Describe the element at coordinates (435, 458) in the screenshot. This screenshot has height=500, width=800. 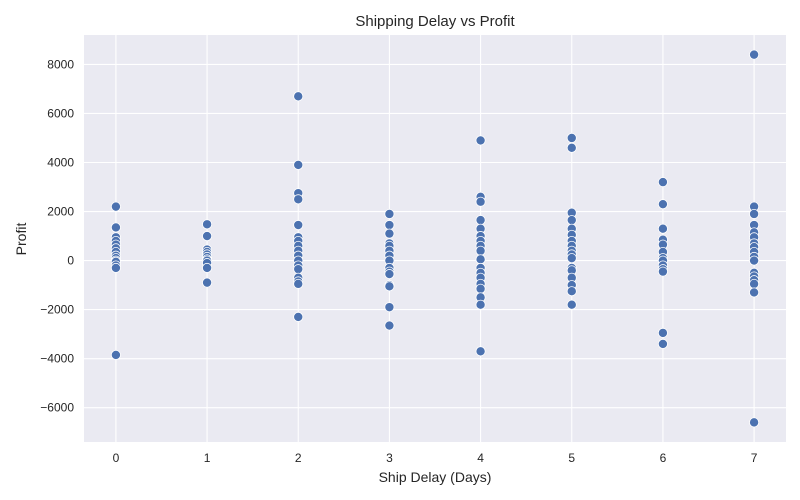
I see `x-tick-labels: 0 1 2 3 4 5 6 7` at that location.